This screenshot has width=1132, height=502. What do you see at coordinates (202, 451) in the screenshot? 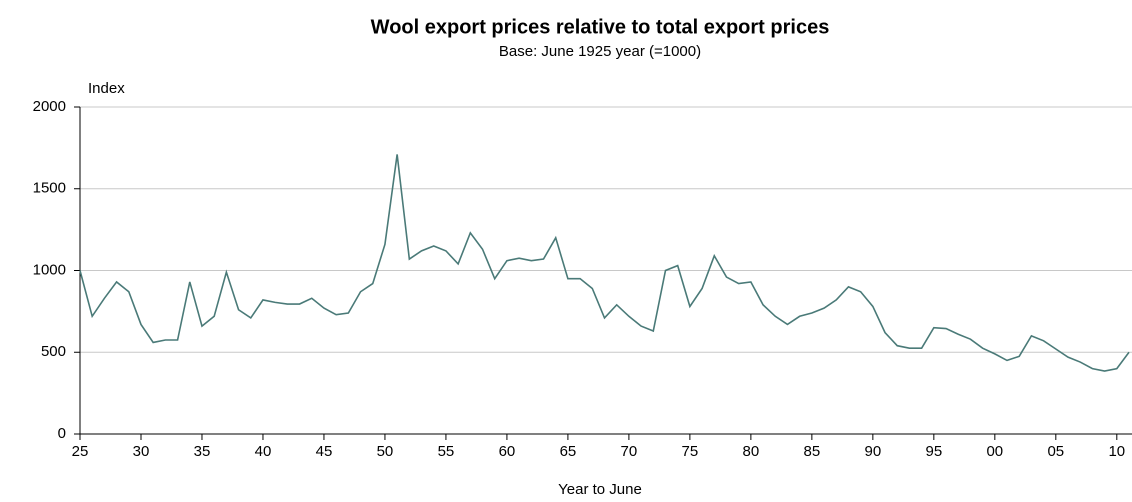
I see `x-tick-label: 35` at bounding box center [202, 451].